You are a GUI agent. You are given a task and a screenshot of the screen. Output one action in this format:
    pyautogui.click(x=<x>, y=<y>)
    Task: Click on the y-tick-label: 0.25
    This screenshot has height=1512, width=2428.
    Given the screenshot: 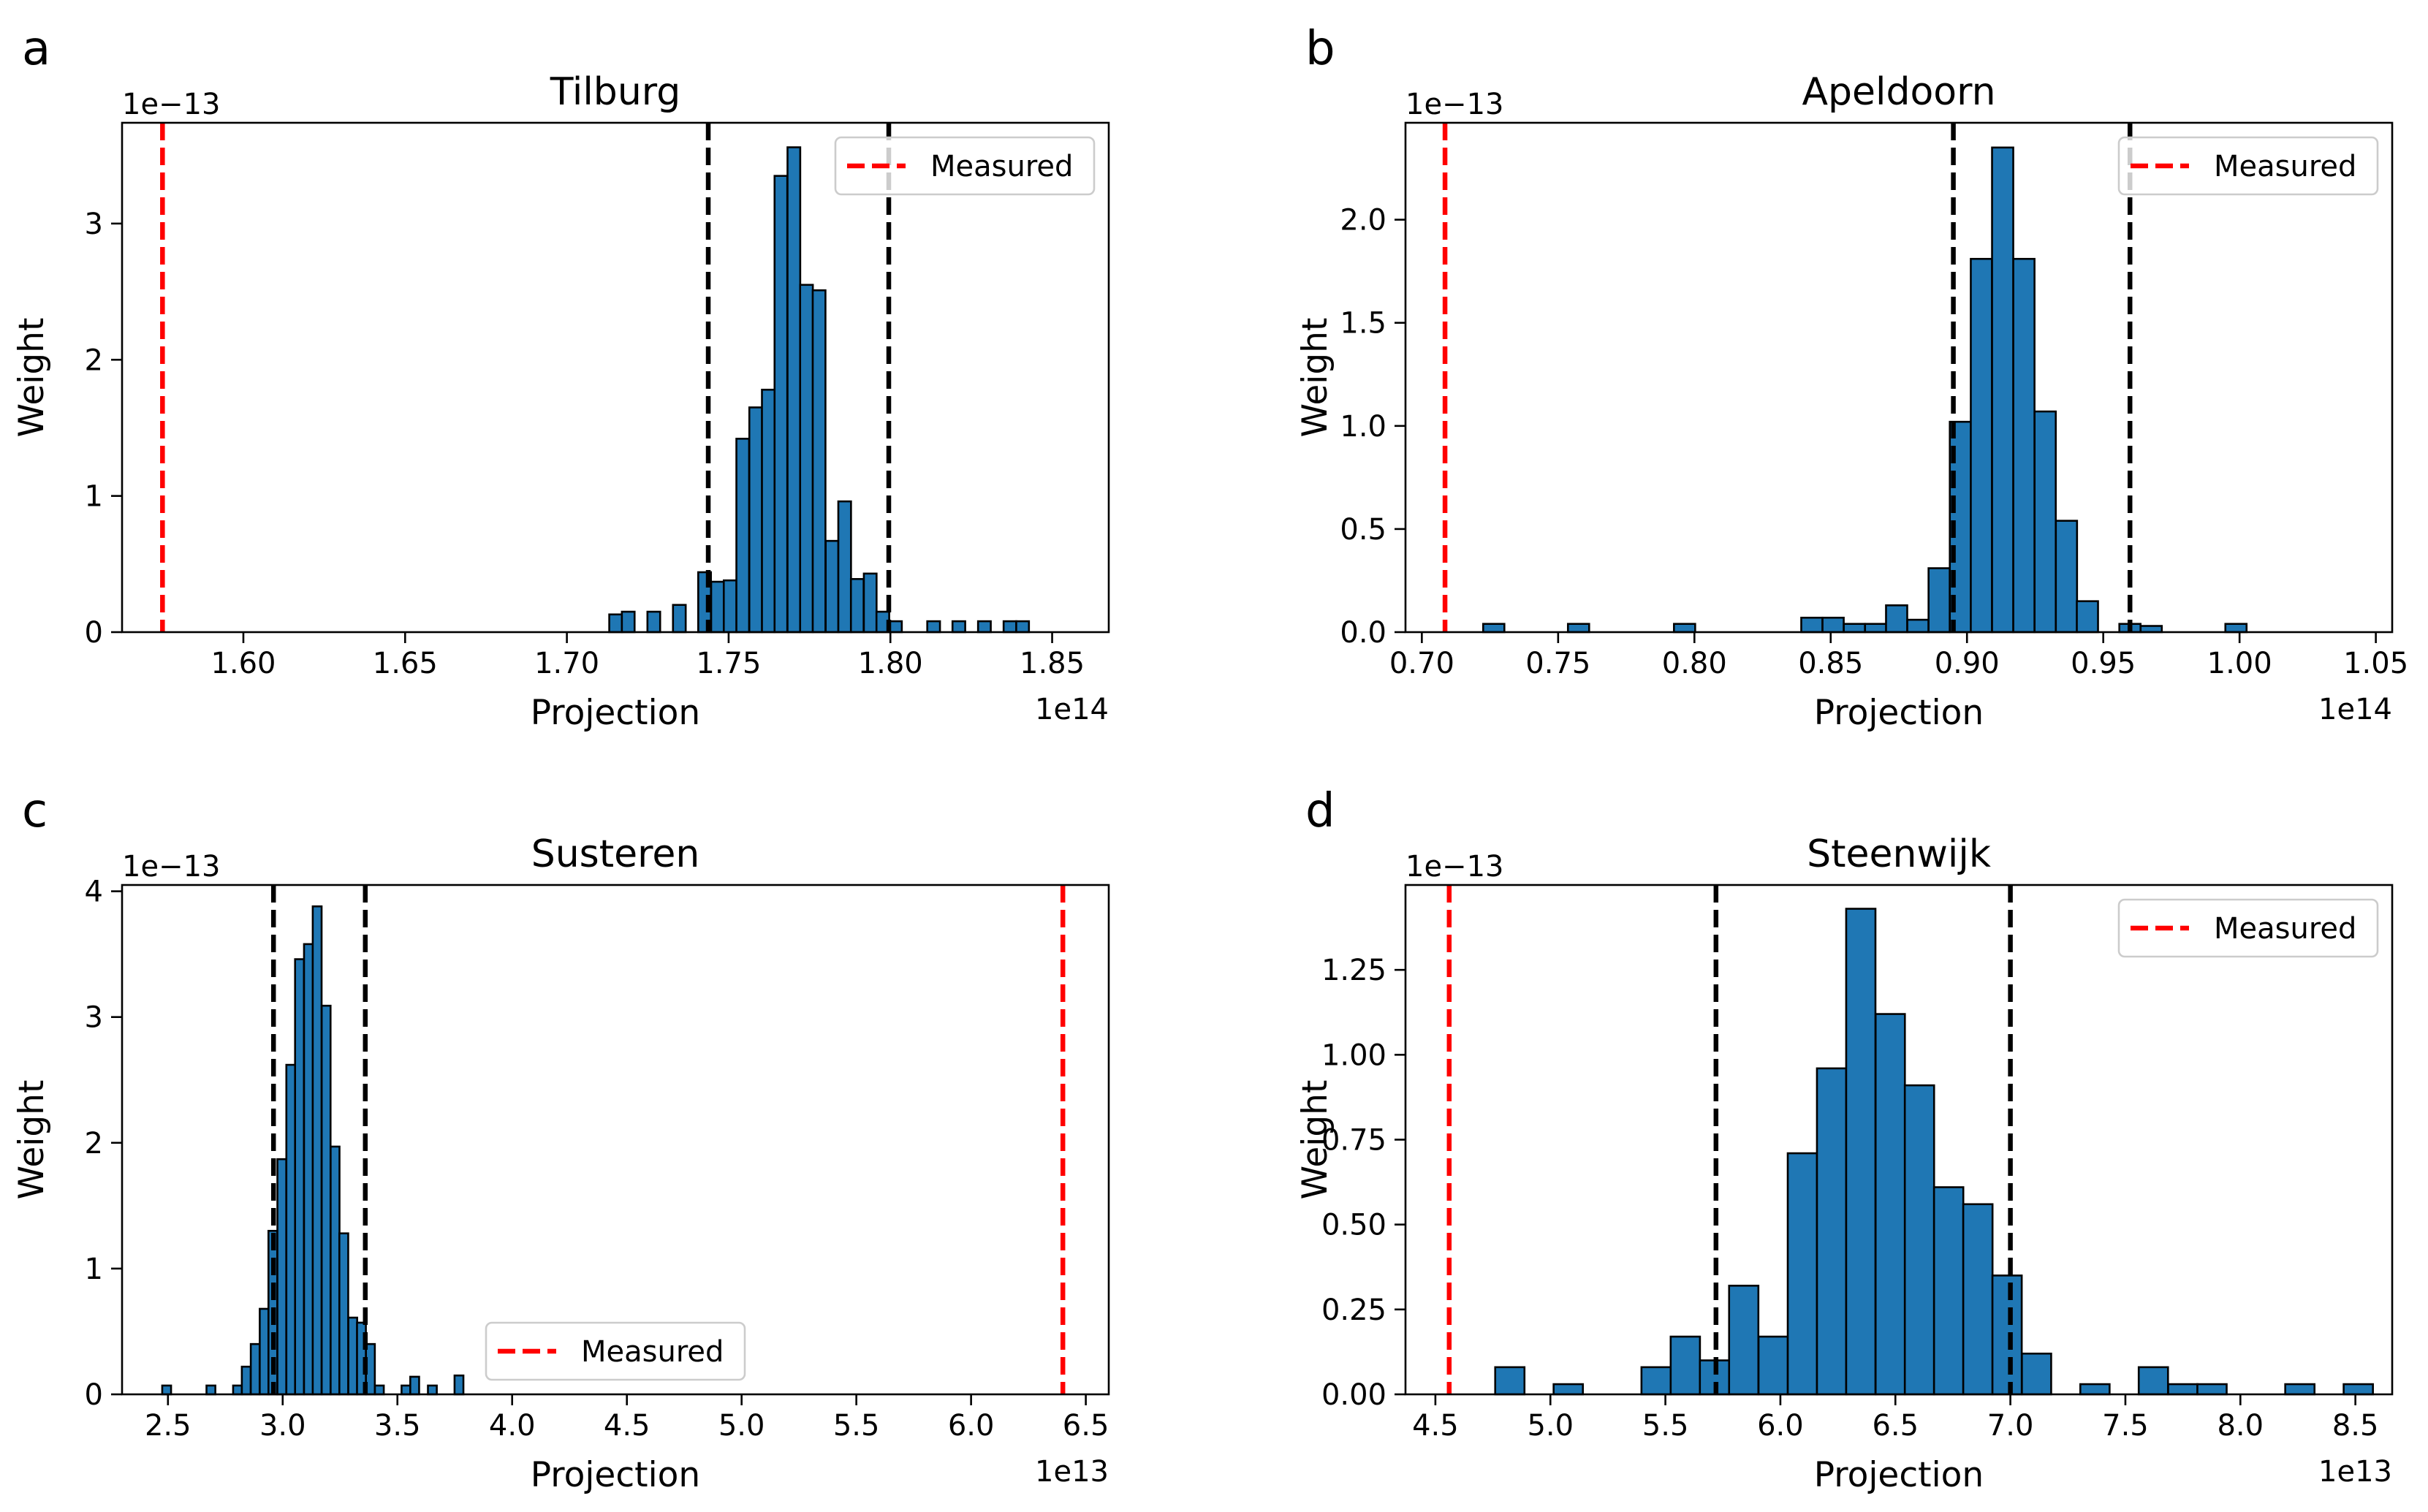 What is the action you would take?
    pyautogui.click(x=1353, y=1310)
    